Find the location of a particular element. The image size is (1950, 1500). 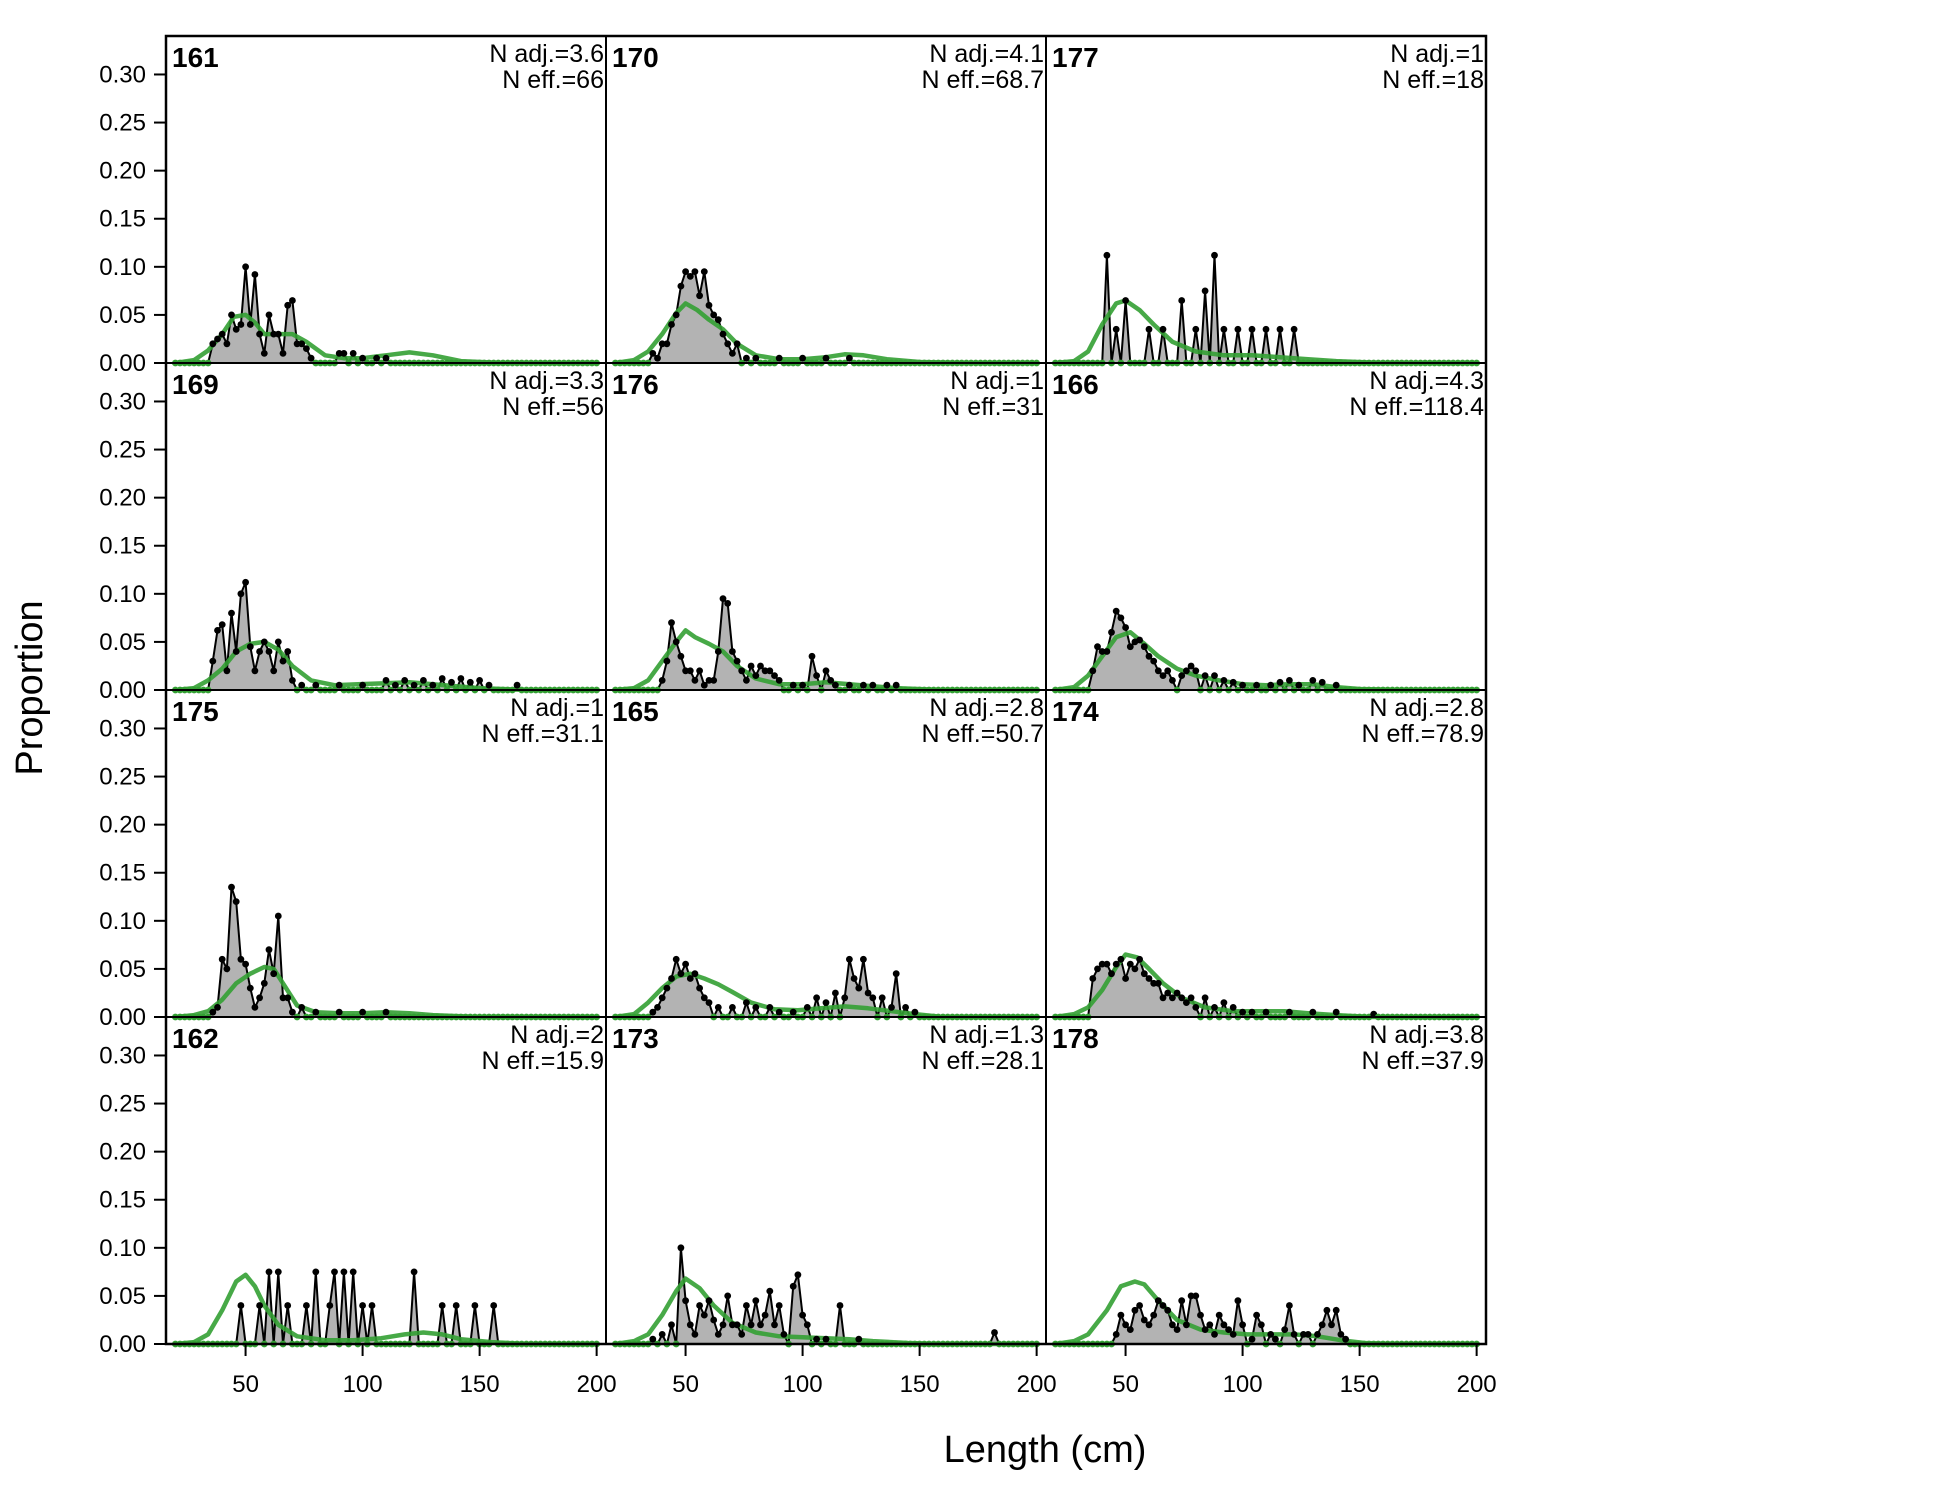

y-tick-label: 0.10 is located at coordinates (122, 267).